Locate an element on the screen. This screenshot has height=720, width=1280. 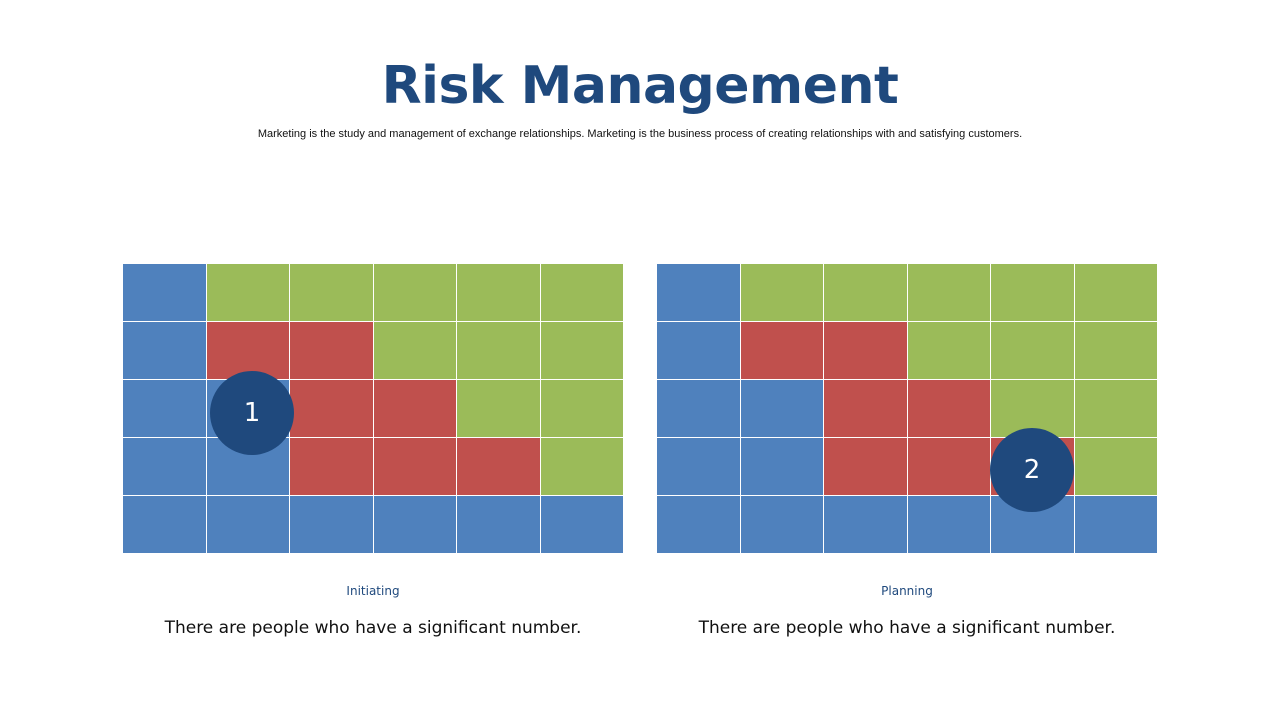
page-title: Risk Management is located at coordinates (640, 86).